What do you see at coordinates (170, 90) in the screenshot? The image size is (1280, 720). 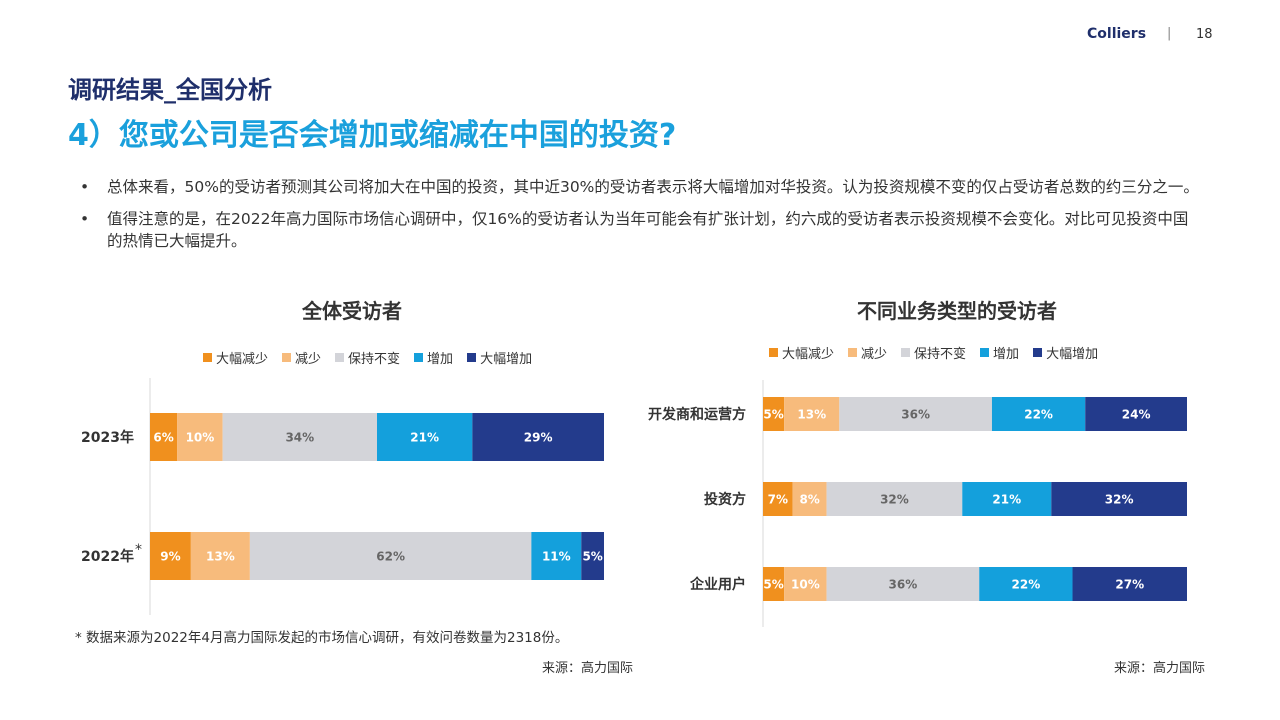 I see `section-title: 调研结果_全国分析` at bounding box center [170, 90].